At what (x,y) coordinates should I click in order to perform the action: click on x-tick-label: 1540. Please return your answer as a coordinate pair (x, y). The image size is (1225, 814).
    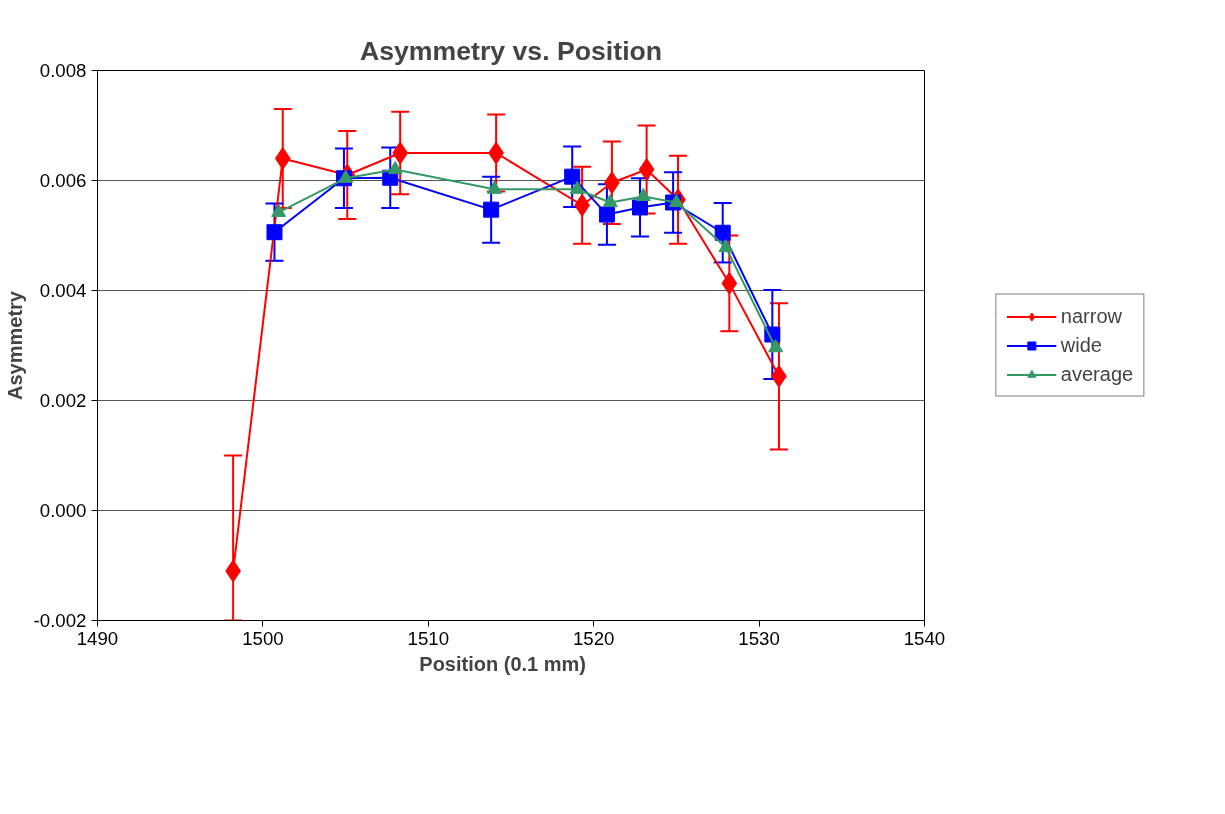
    Looking at the image, I should click on (924, 638).